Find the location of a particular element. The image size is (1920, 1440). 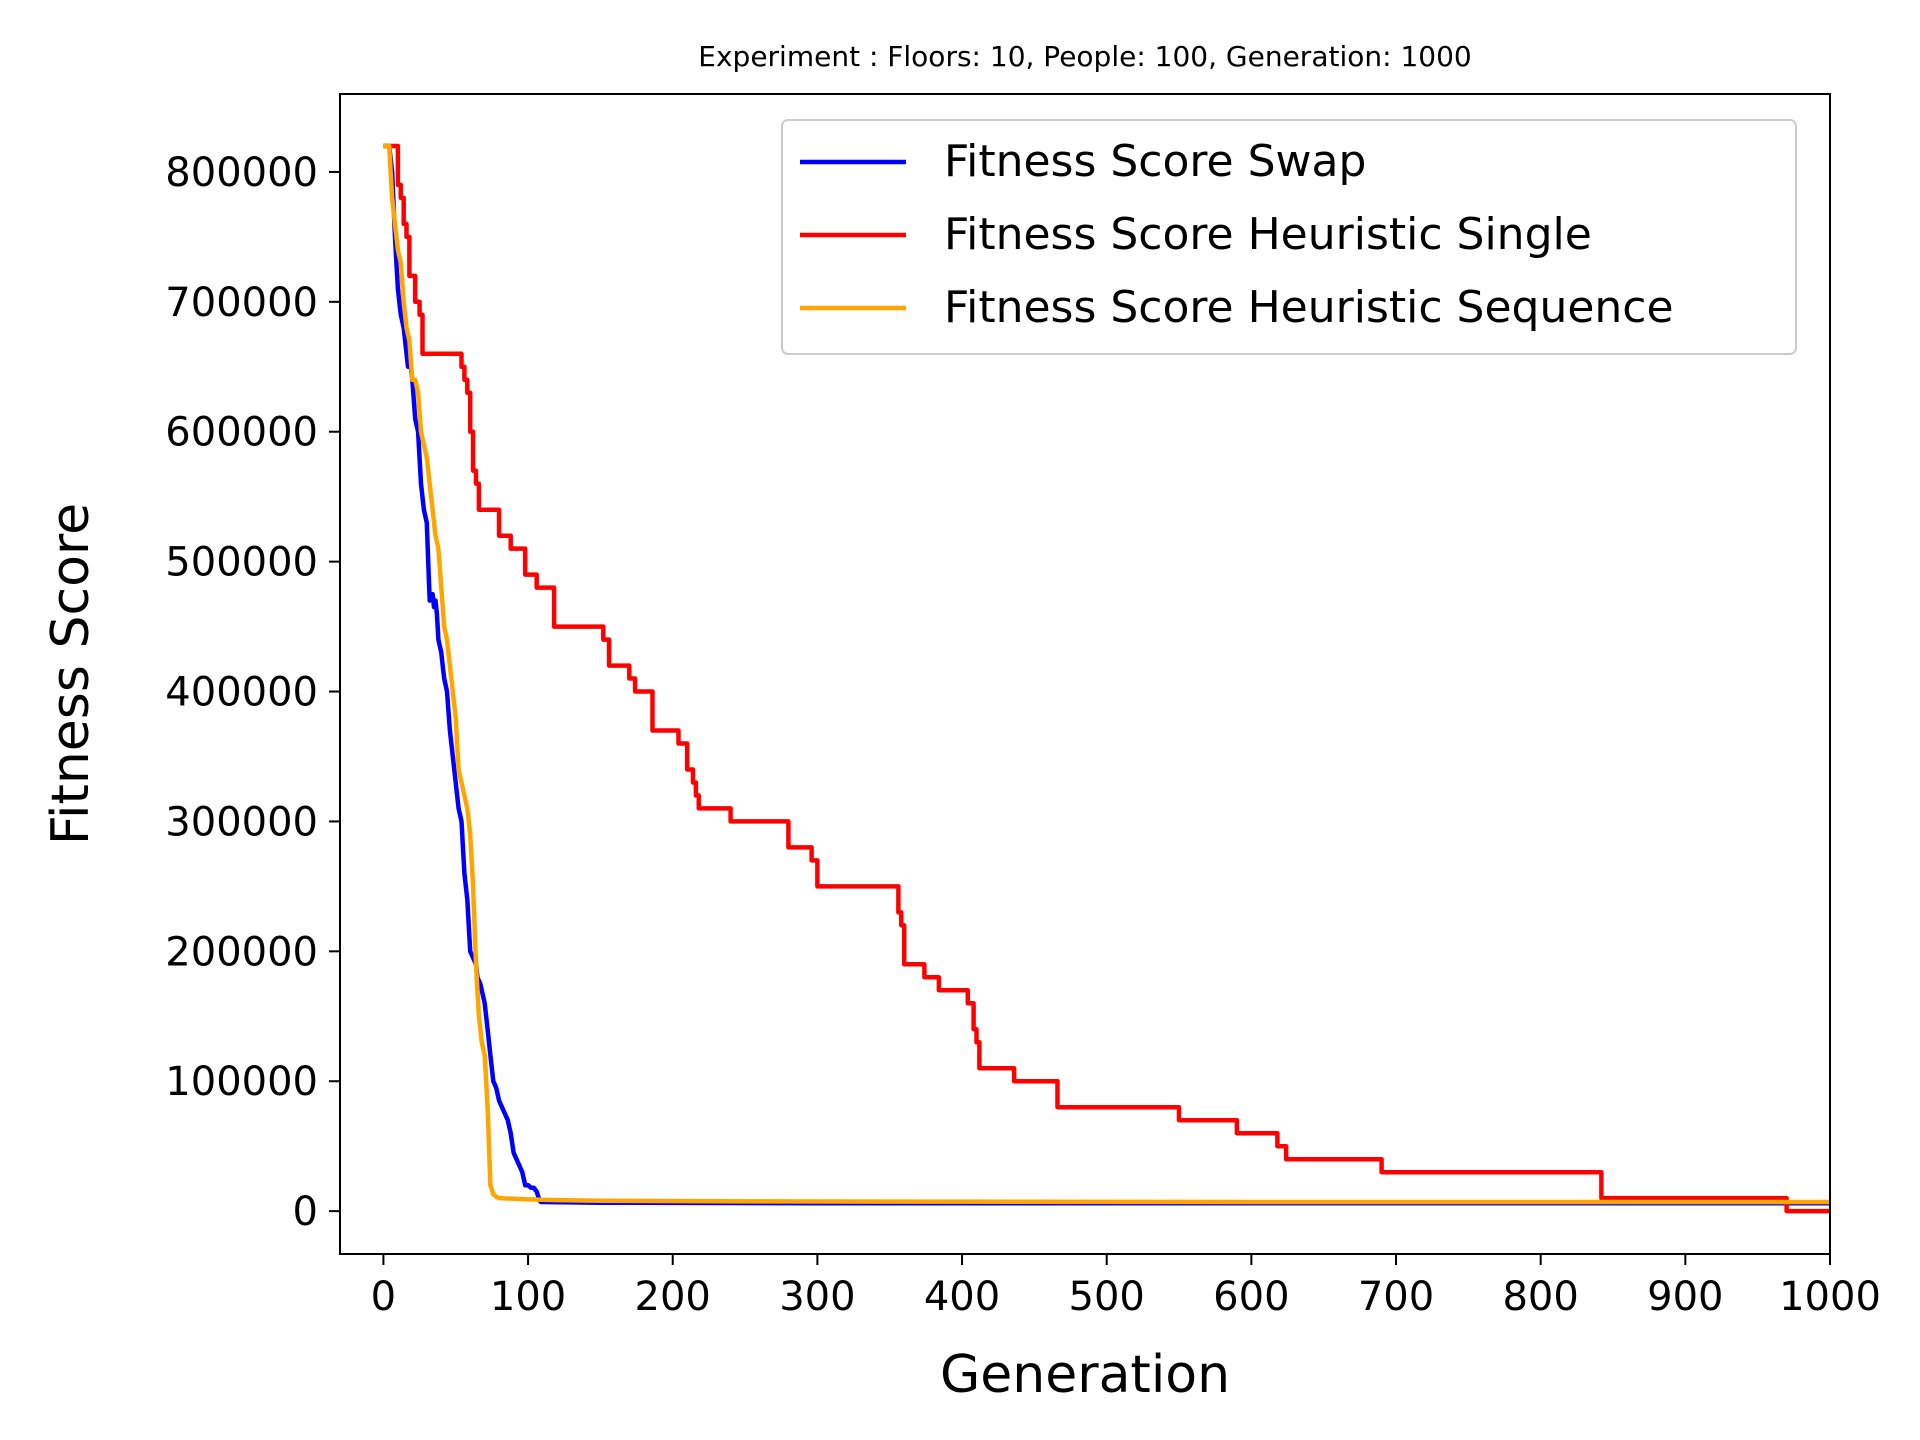

y-tick-label: 300000 is located at coordinates (241, 822).